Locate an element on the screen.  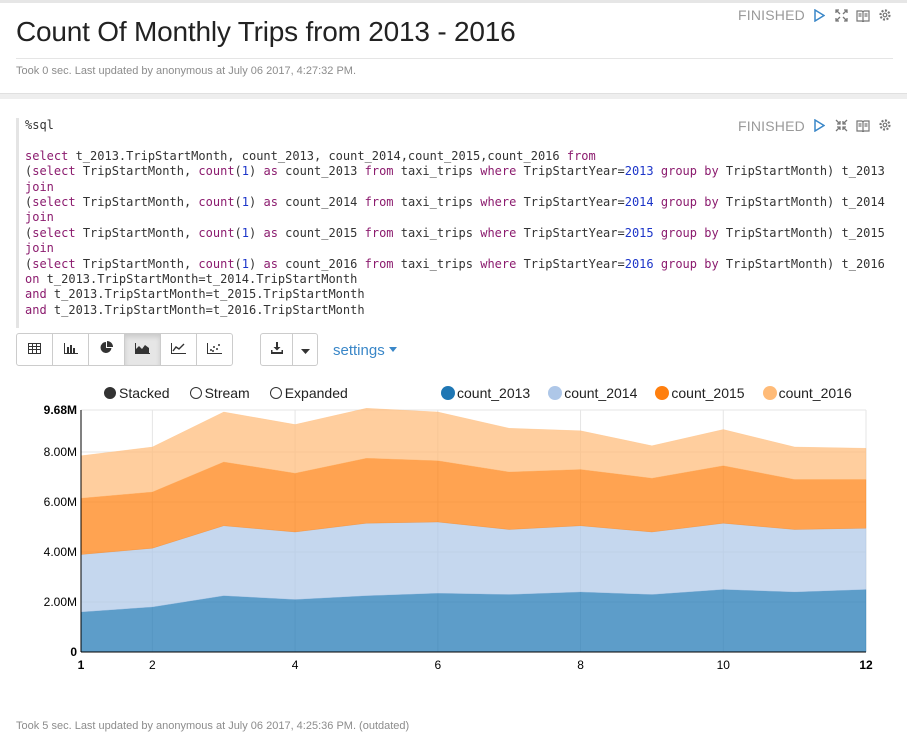
pie-chart-button is located at coordinates (106, 349).